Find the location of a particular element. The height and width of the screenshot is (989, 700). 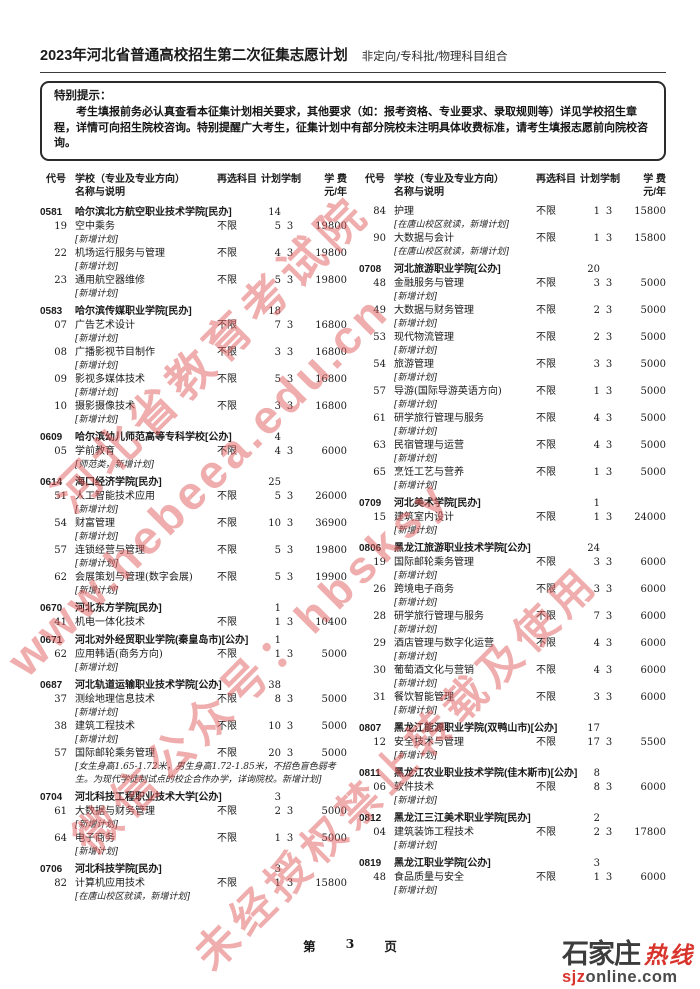

school-code: 0811 is located at coordinates (370, 773).